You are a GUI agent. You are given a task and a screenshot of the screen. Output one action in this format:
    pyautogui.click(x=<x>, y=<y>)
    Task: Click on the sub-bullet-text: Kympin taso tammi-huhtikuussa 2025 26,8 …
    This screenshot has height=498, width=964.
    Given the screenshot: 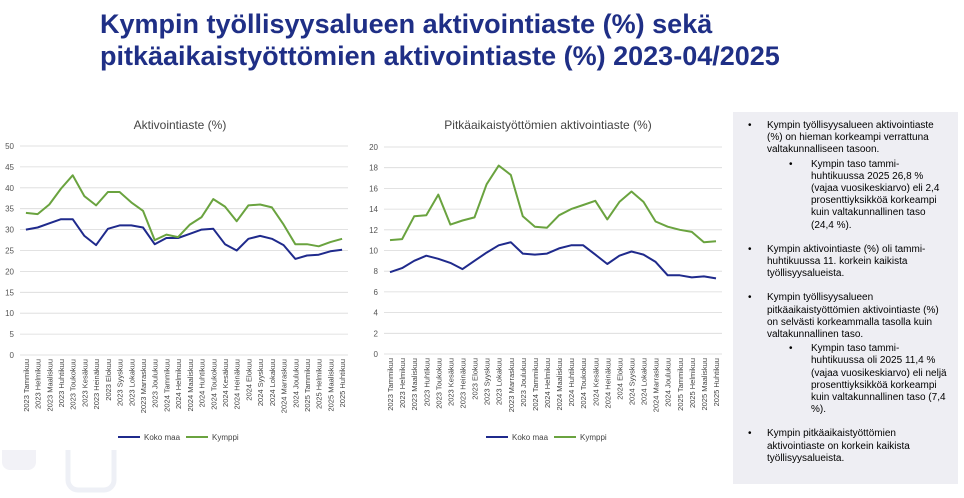 What is the action you would take?
    pyautogui.click(x=875, y=194)
    